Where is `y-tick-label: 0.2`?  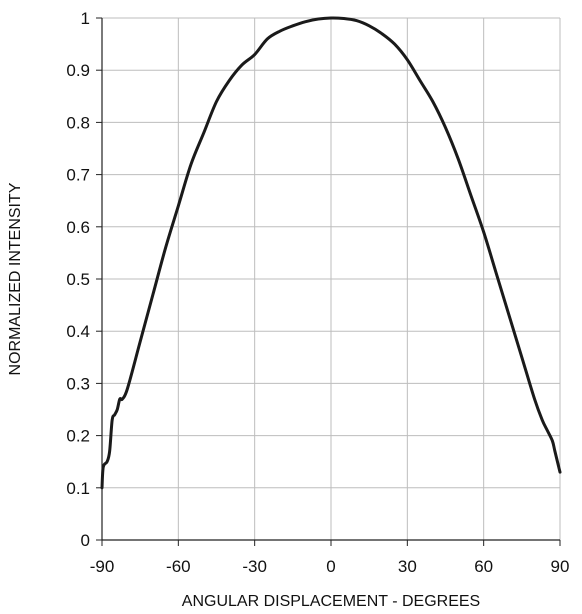
y-tick-label: 0.2 is located at coordinates (78, 436).